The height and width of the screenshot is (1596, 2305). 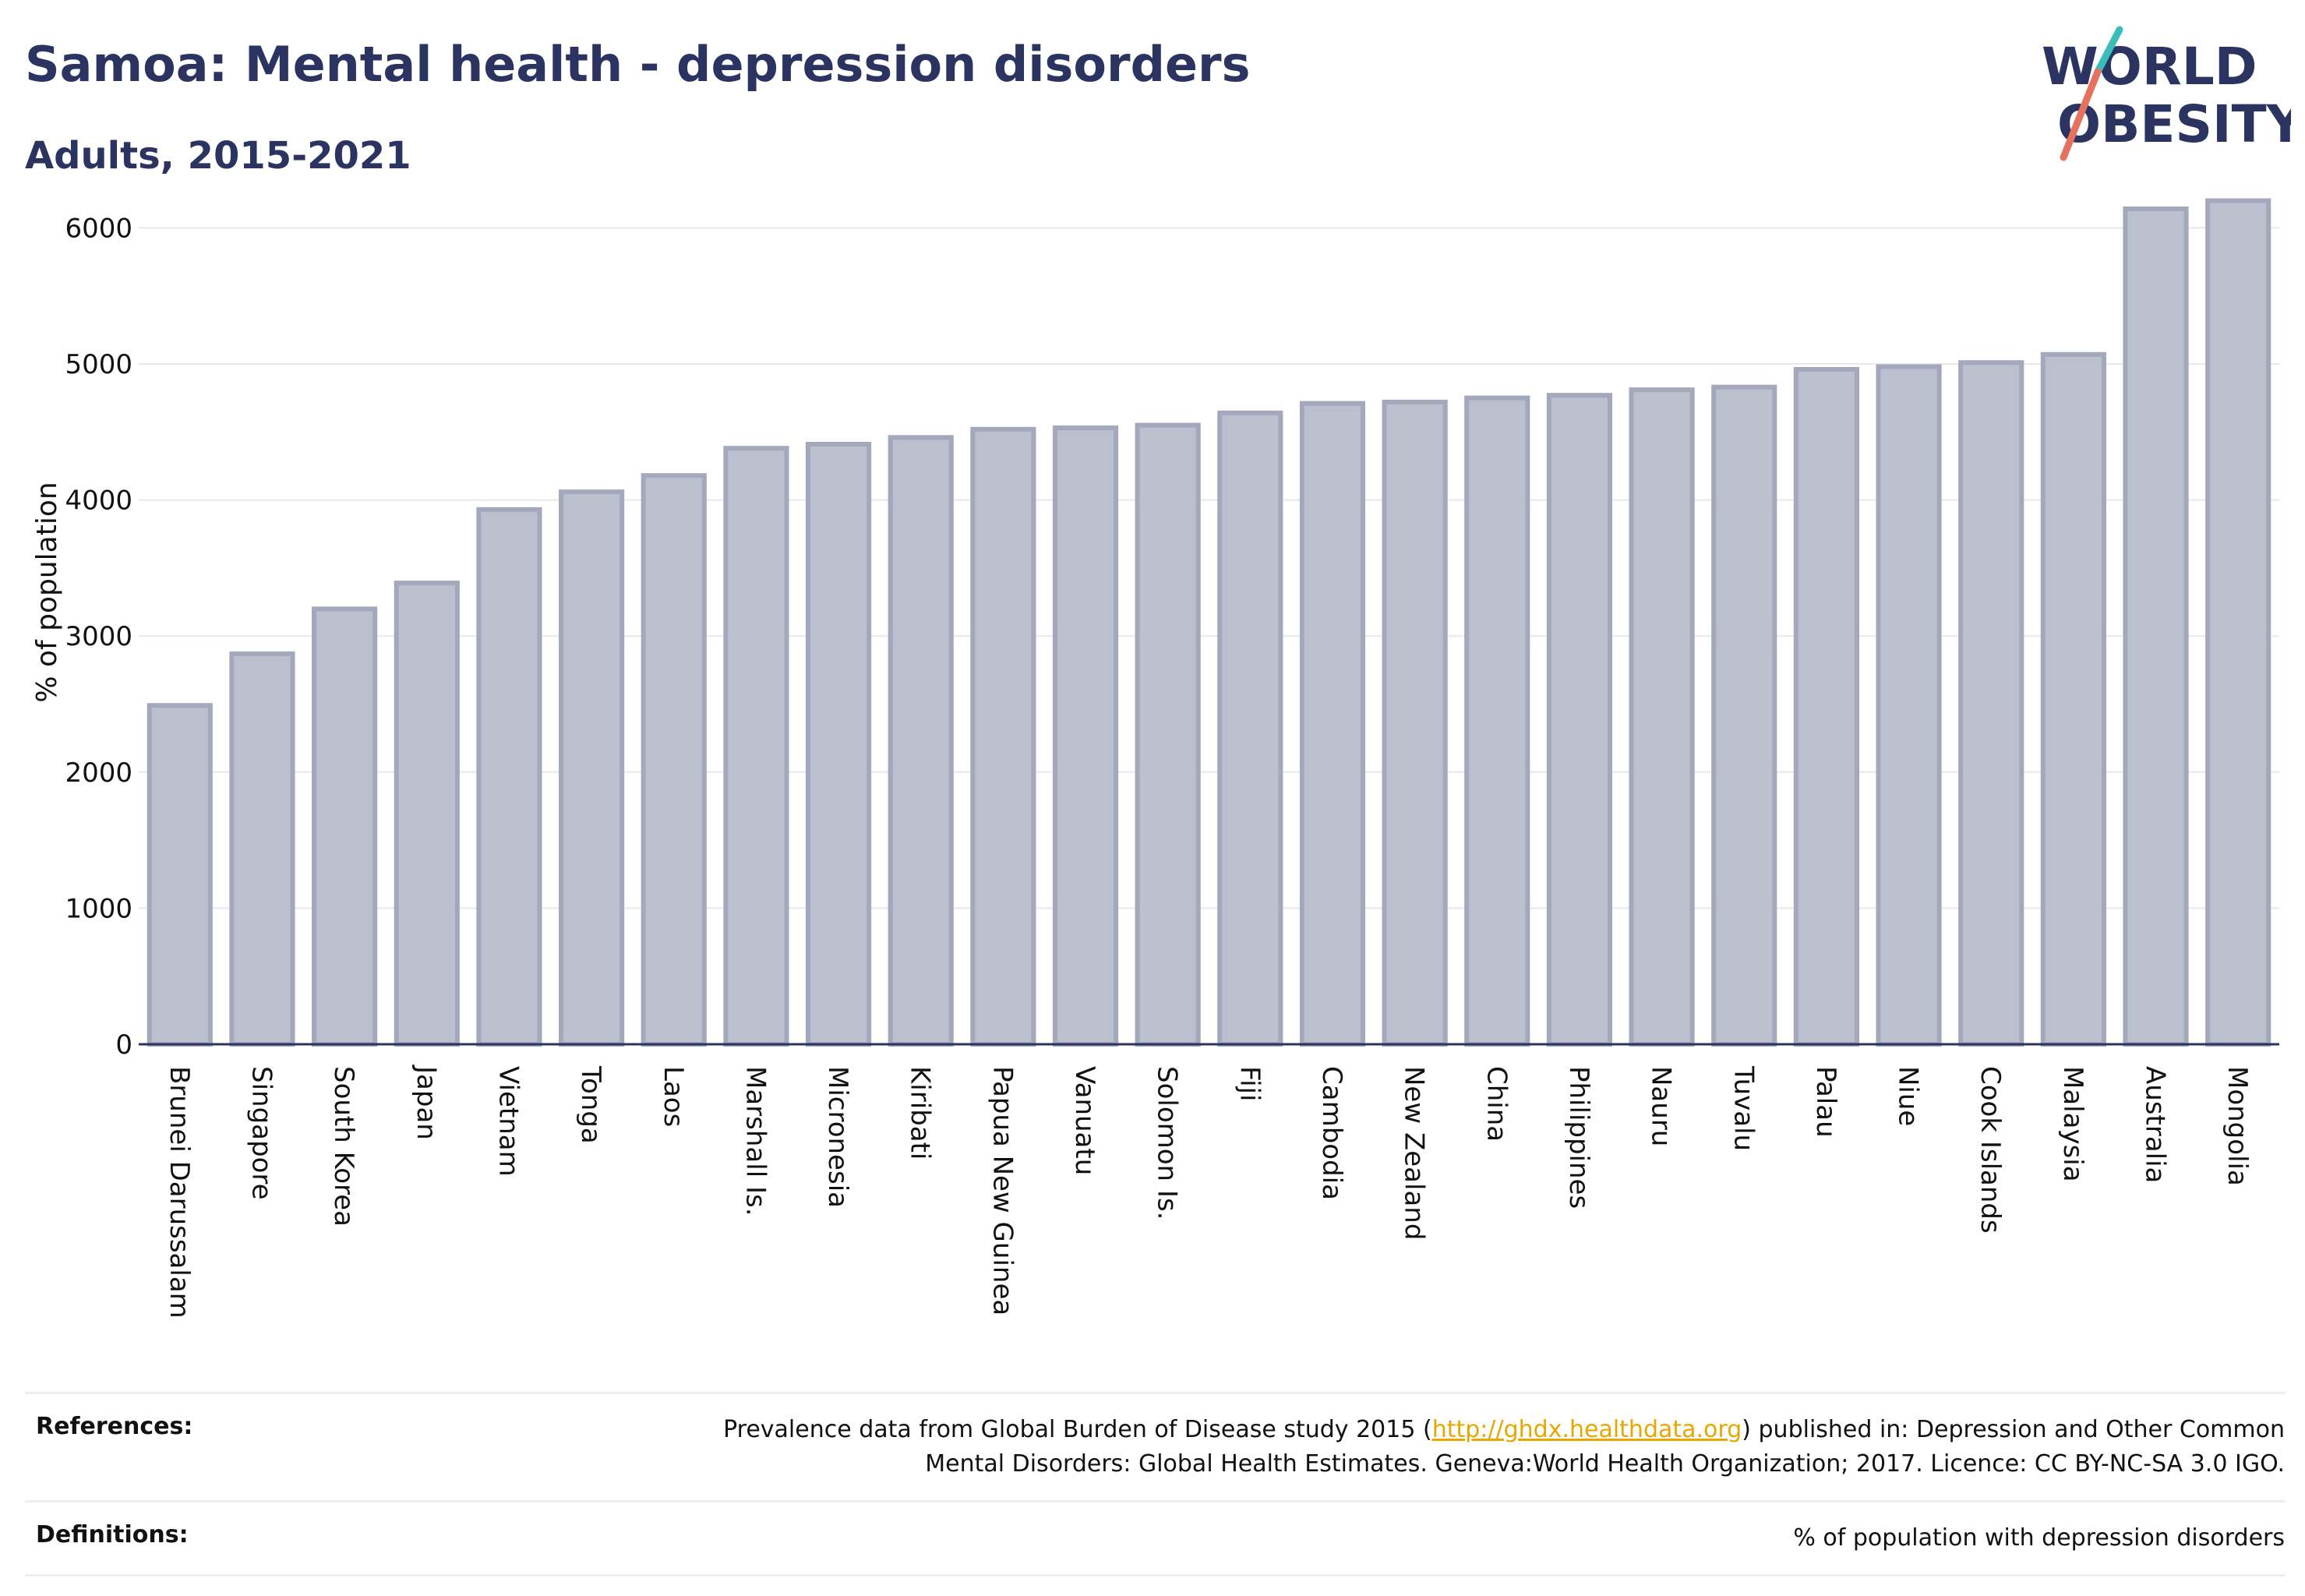 I want to click on x-tick-label: Cook Islands, so click(x=1990, y=1150).